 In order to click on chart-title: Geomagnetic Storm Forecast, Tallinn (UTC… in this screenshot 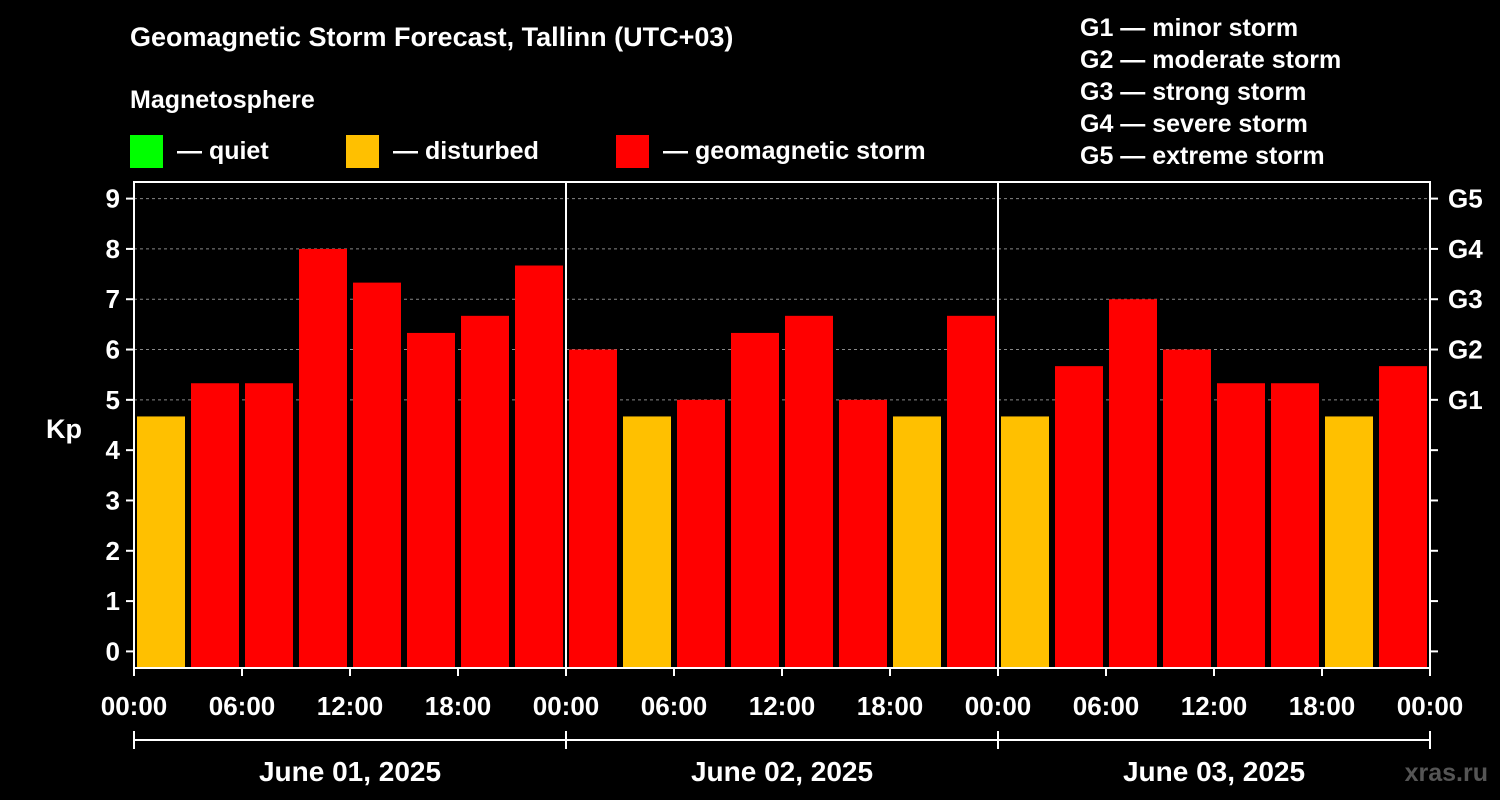, I will do `click(432, 37)`.